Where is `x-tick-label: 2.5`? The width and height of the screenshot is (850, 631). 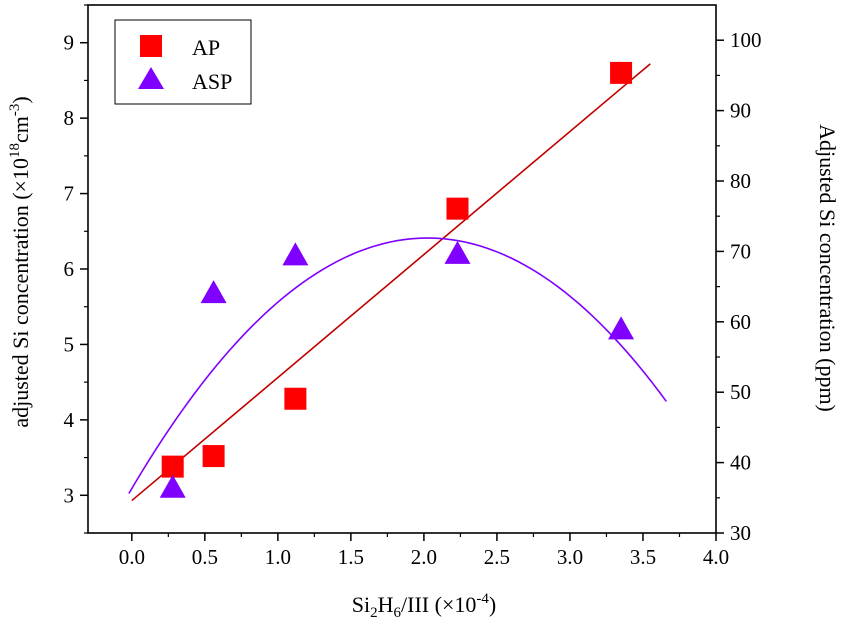
x-tick-label: 2.5 is located at coordinates (497, 557).